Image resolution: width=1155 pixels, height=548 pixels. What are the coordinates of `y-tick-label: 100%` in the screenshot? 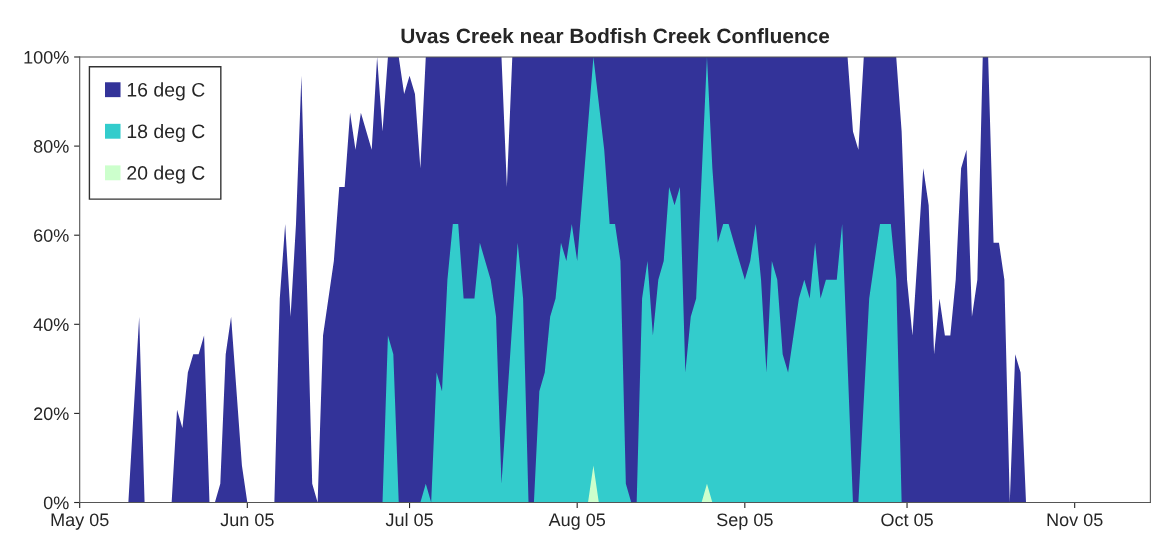 It's located at (46, 57).